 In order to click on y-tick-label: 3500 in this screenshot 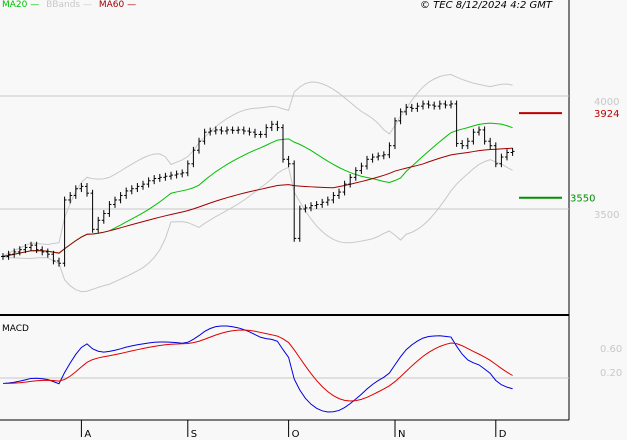, I will do `click(606, 215)`.